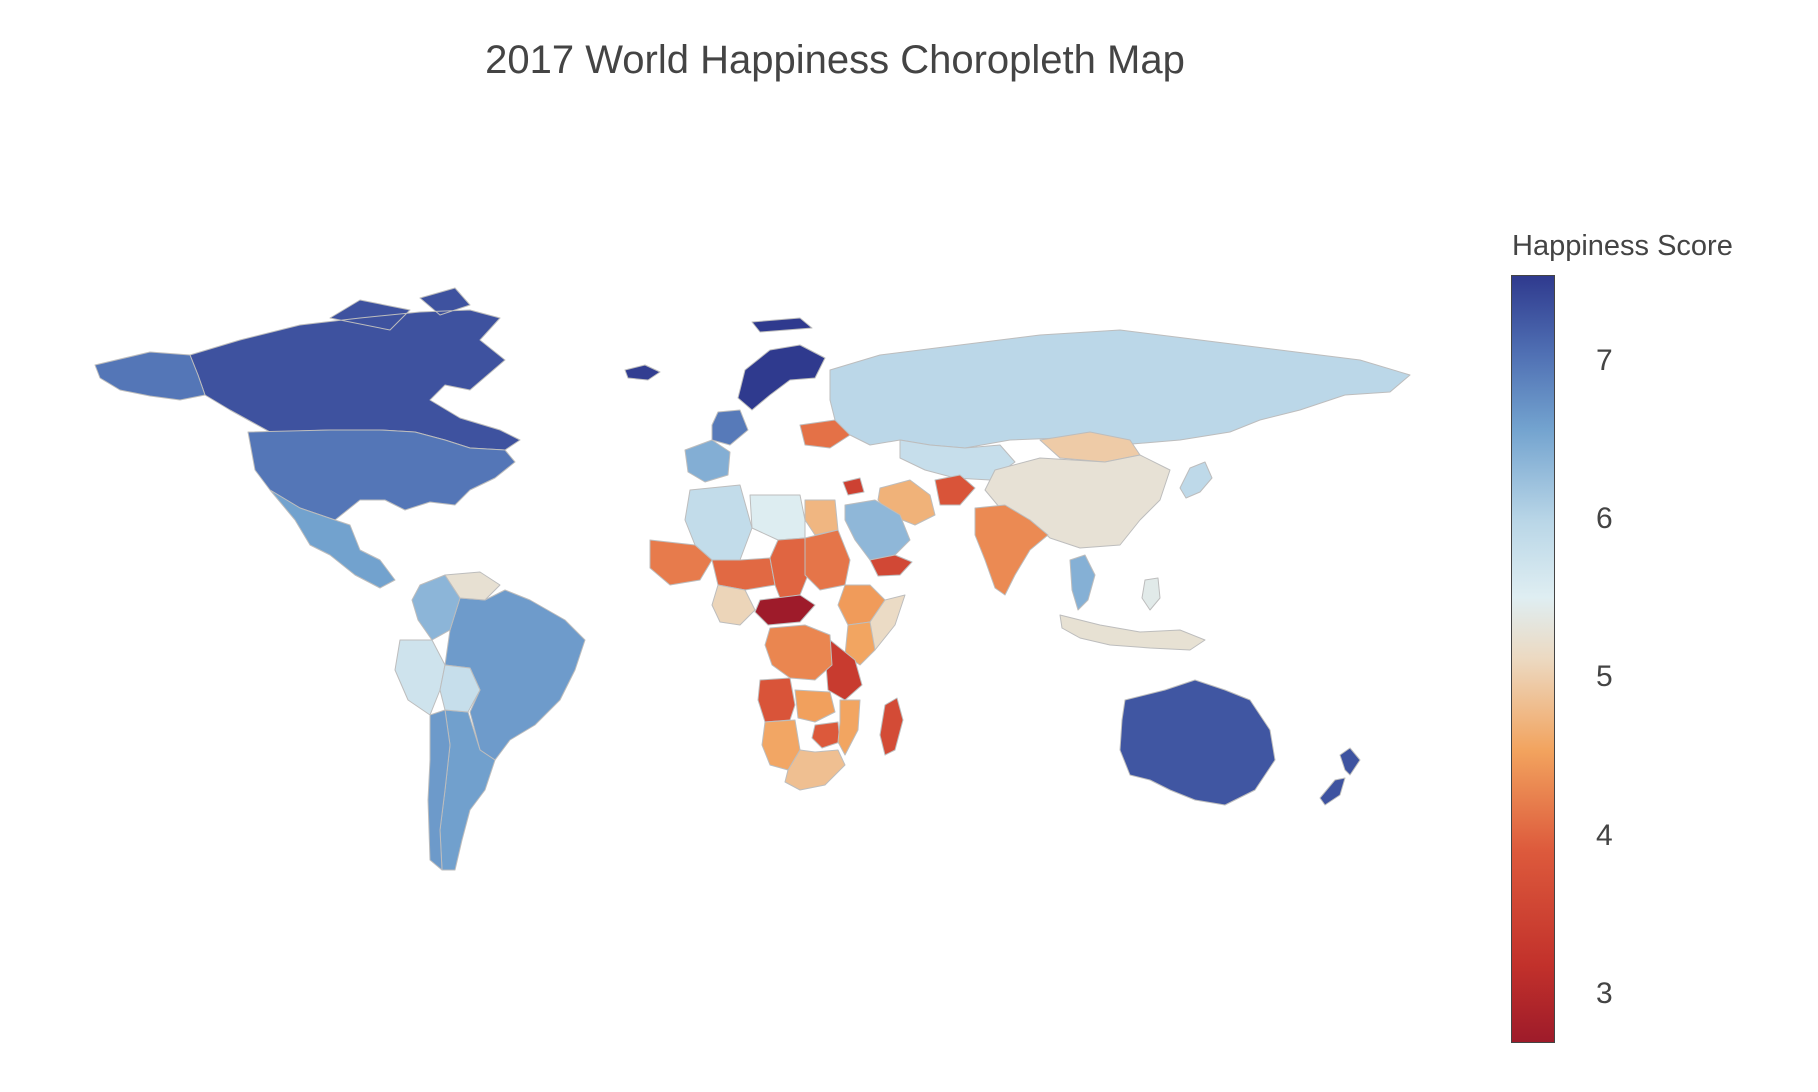  Describe the element at coordinates (1011, 550) in the screenshot. I see `country-india: India` at that location.